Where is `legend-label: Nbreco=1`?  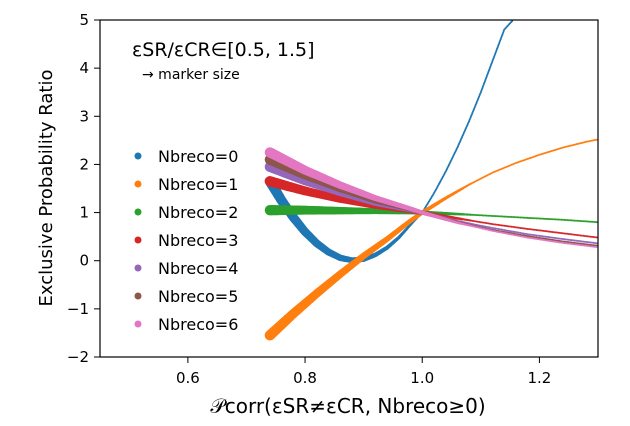
legend-label: Nbreco=1 is located at coordinates (198, 184).